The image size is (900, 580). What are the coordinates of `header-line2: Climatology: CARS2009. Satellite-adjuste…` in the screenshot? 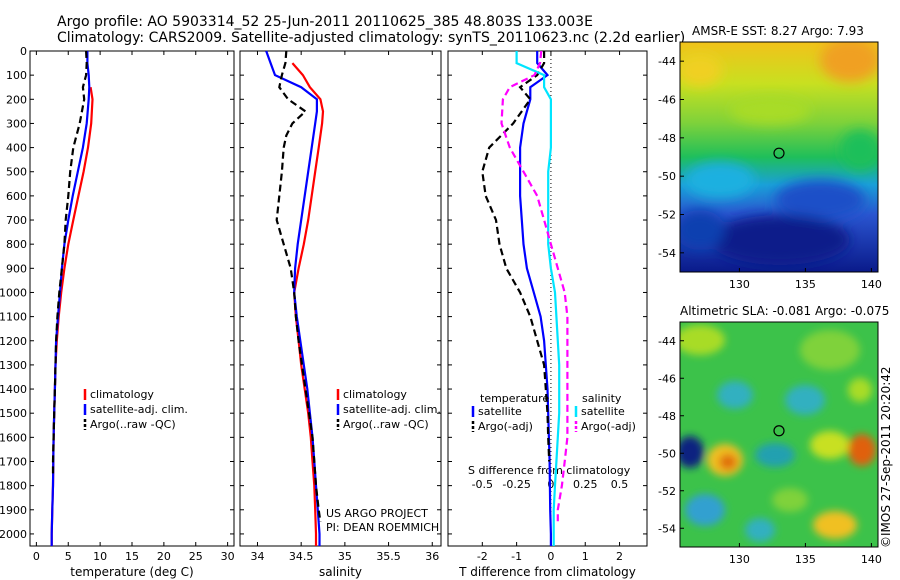 It's located at (371, 38).